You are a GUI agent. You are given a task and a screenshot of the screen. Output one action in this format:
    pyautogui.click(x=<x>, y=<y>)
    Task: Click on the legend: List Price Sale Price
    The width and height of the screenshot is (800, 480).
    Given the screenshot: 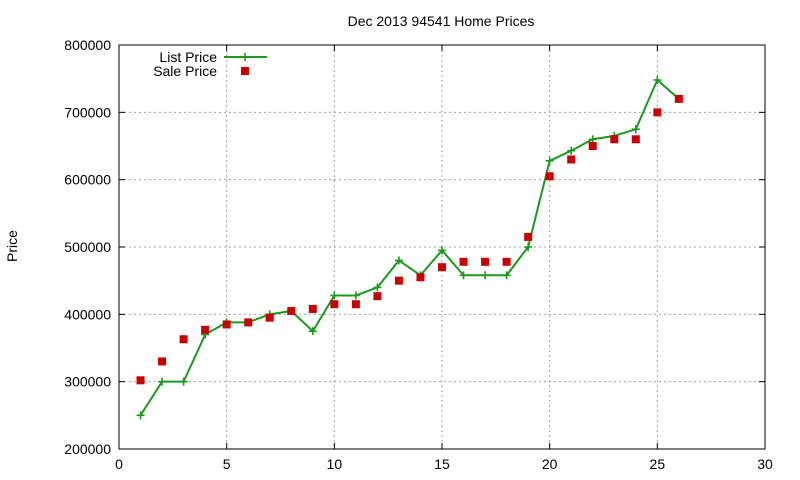 What is the action you would take?
    pyautogui.click(x=210, y=64)
    